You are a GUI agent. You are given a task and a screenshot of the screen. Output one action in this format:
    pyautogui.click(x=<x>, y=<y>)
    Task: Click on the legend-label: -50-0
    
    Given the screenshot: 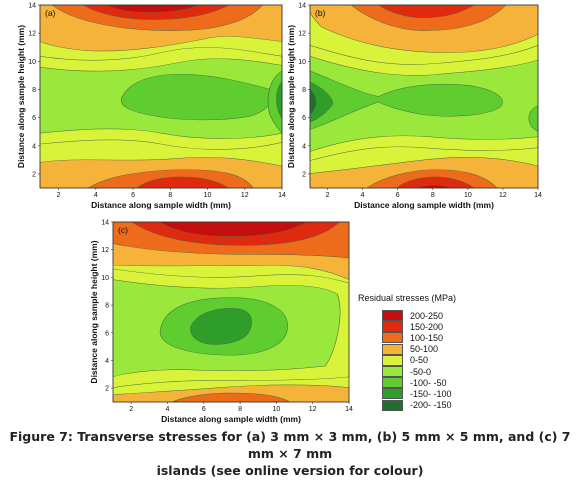 What is the action you would take?
    pyautogui.click(x=421, y=371)
    